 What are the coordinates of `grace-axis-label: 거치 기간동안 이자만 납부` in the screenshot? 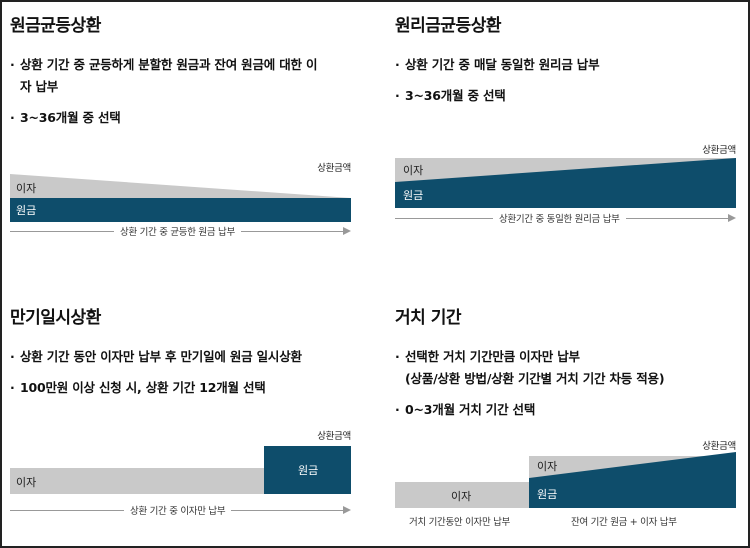 It's located at (459, 522).